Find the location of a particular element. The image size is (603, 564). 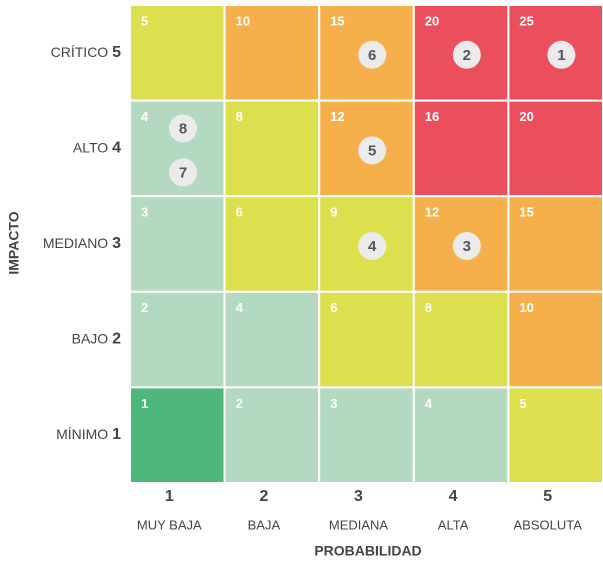

risk-label: 1 is located at coordinates (561, 55).